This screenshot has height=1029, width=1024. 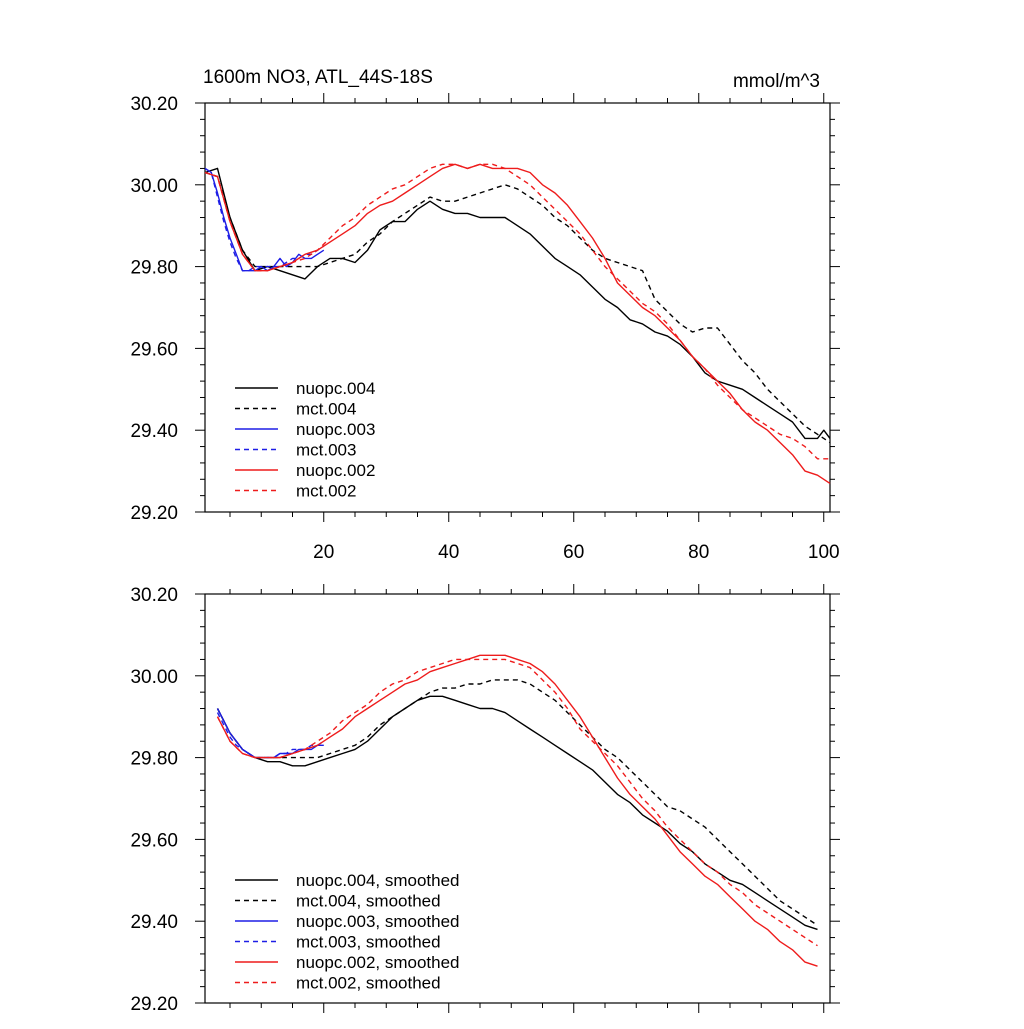 I want to click on x-tick-label: 80, so click(x=698, y=552).